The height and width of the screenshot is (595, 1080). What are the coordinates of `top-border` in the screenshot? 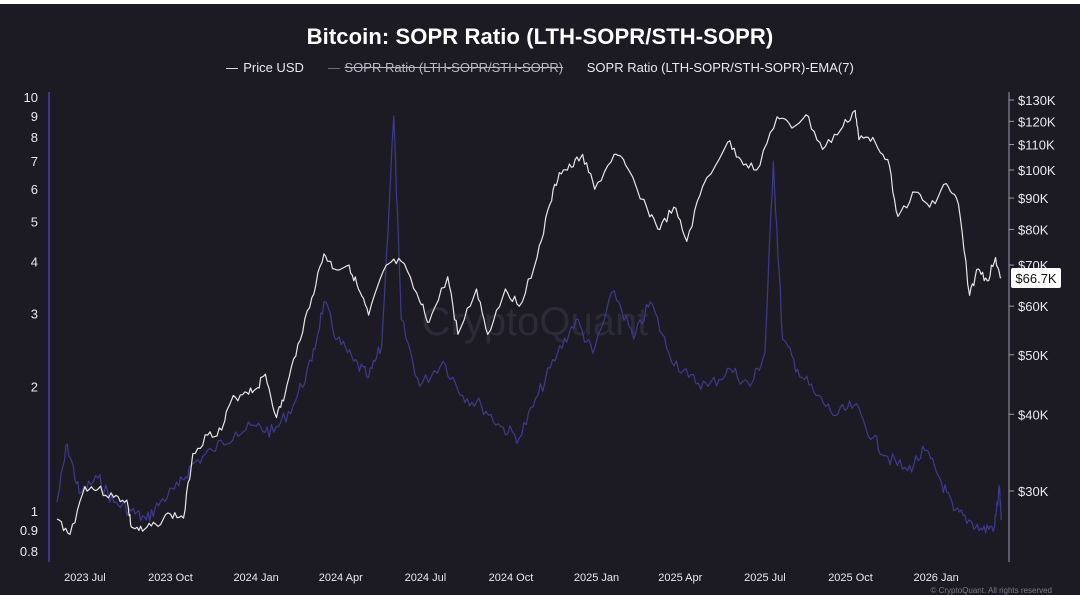 It's located at (540, 2).